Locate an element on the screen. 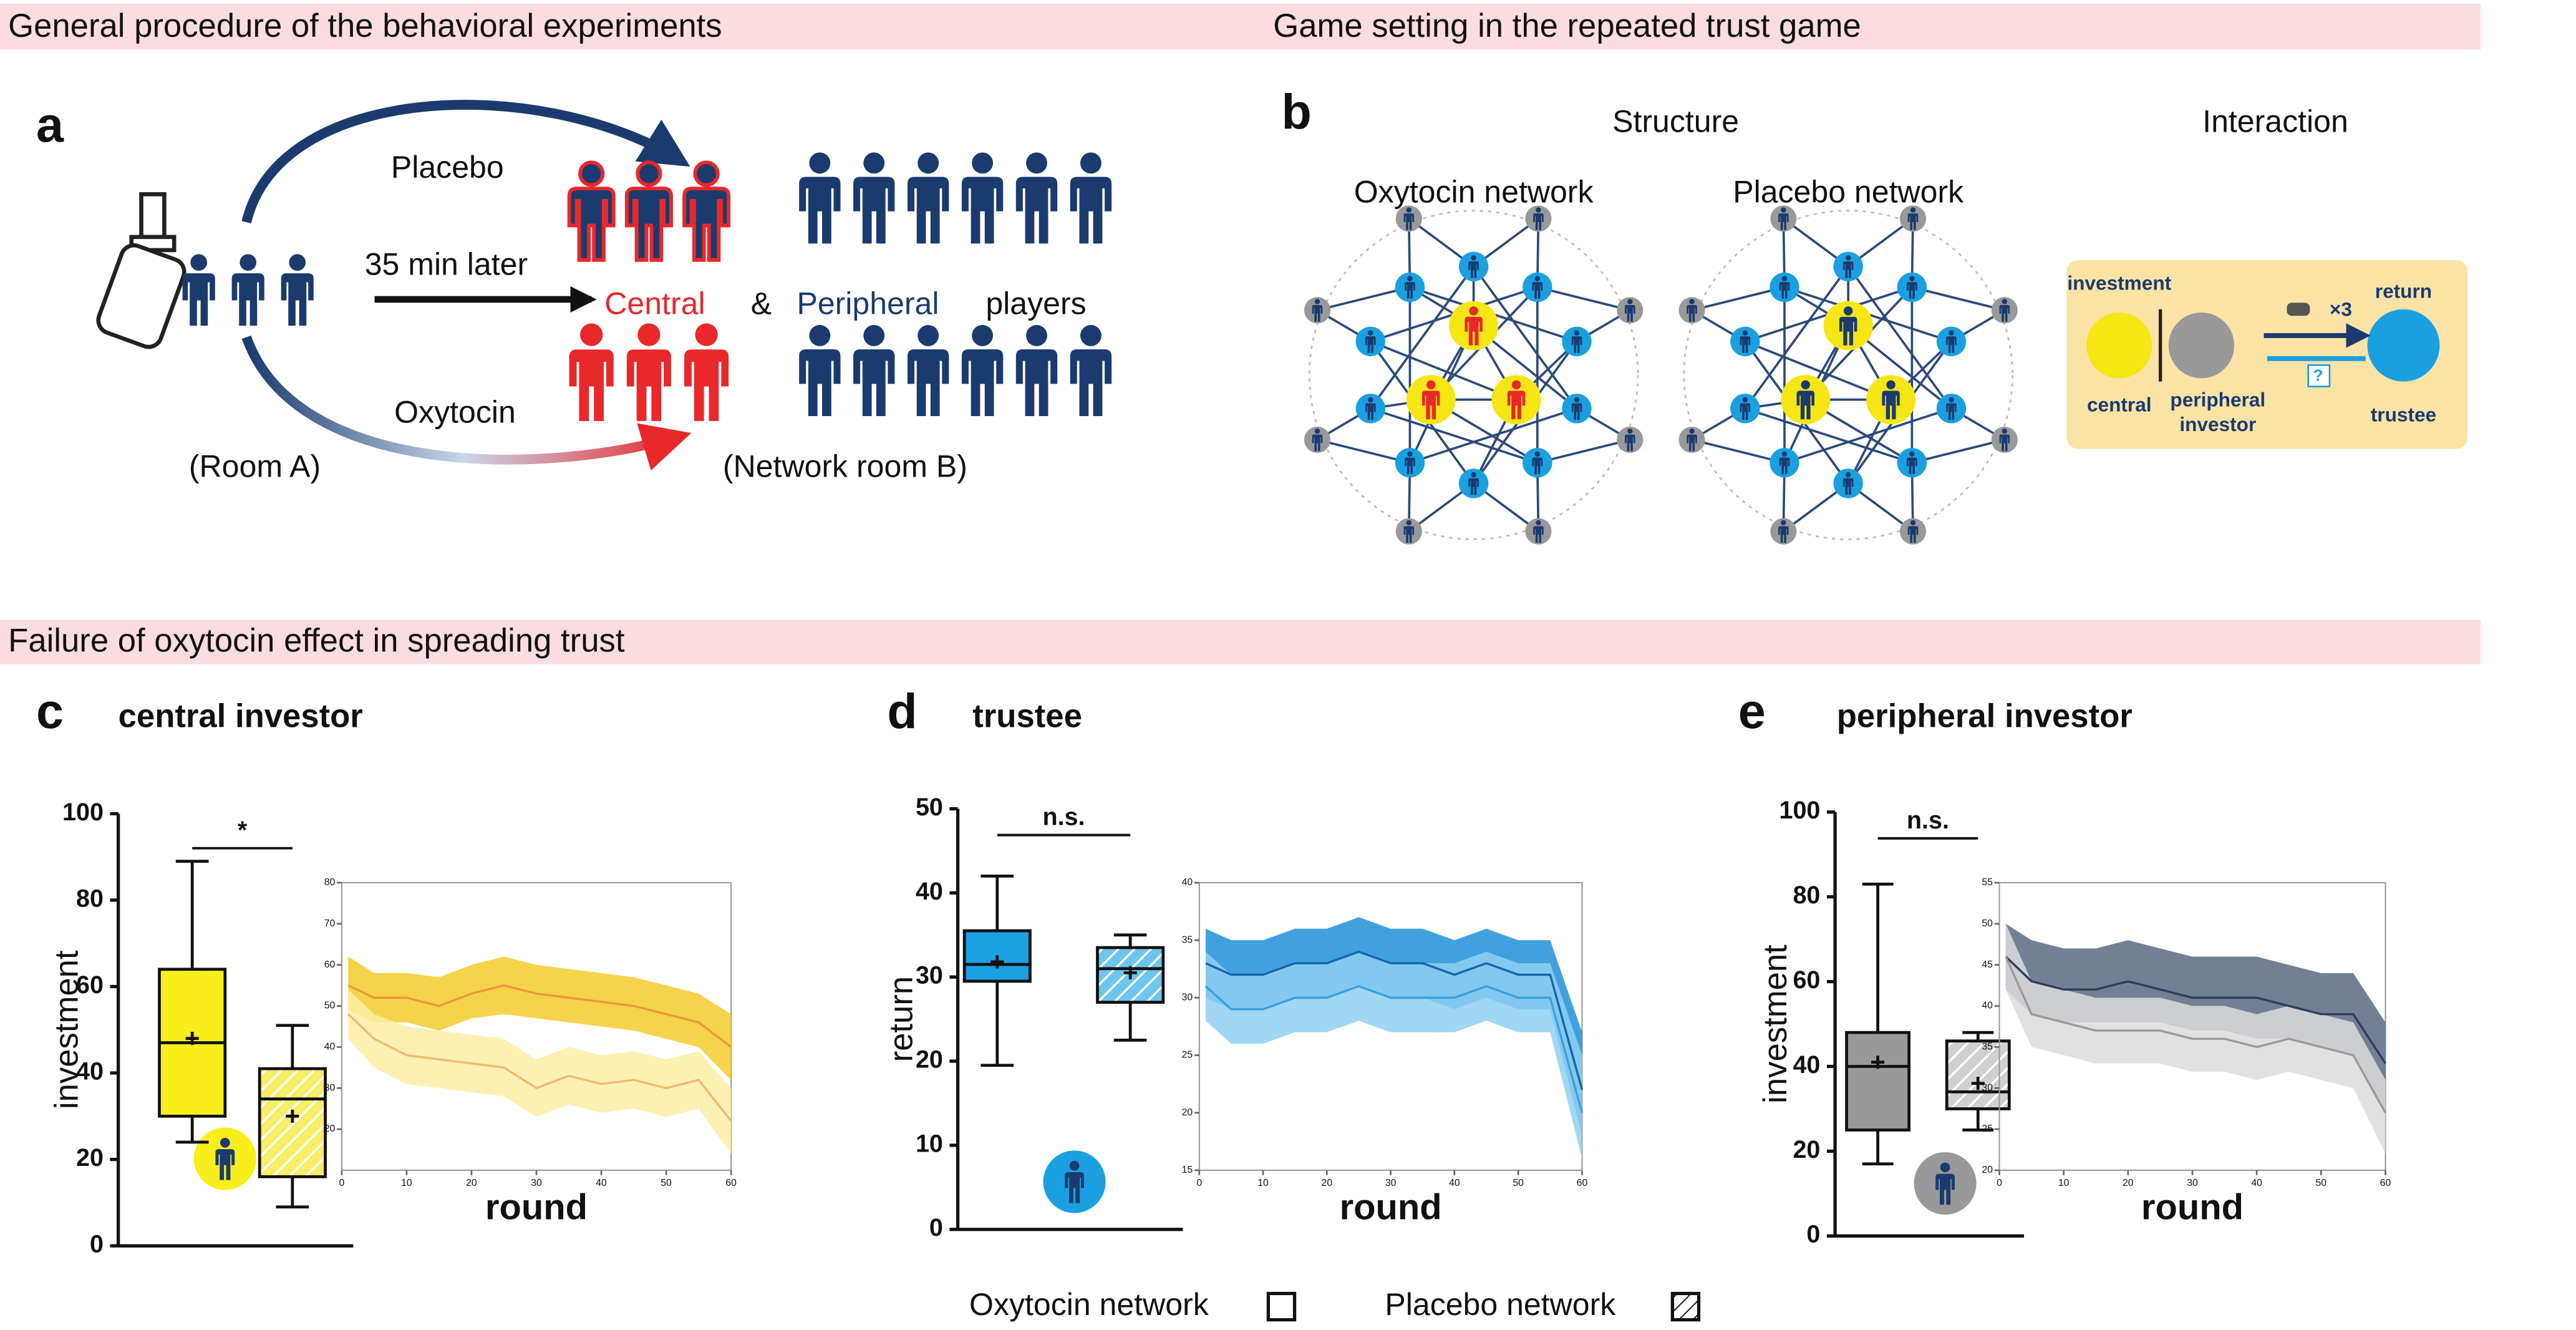 Image resolution: width=2576 pixels, height=1330 pixels. y-tick-label: 45 is located at coordinates (1988, 965).